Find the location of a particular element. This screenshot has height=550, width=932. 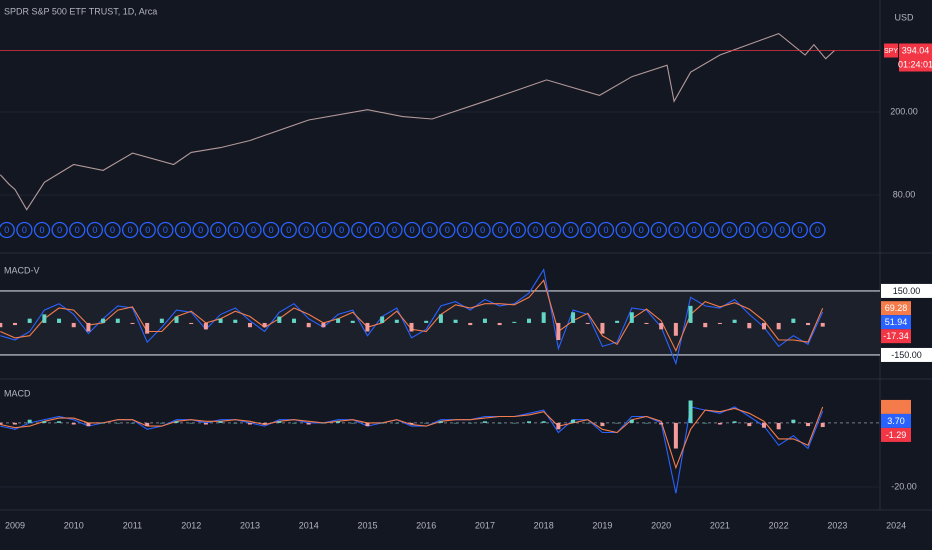

pane-title: MACD is located at coordinates (17, 393).